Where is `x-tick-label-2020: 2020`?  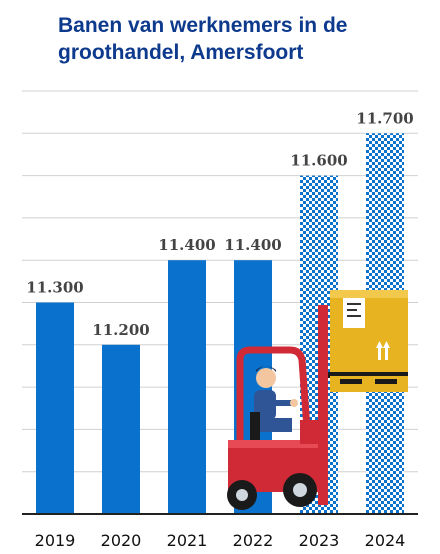
x-tick-label-2020: 2020 is located at coordinates (121, 540).